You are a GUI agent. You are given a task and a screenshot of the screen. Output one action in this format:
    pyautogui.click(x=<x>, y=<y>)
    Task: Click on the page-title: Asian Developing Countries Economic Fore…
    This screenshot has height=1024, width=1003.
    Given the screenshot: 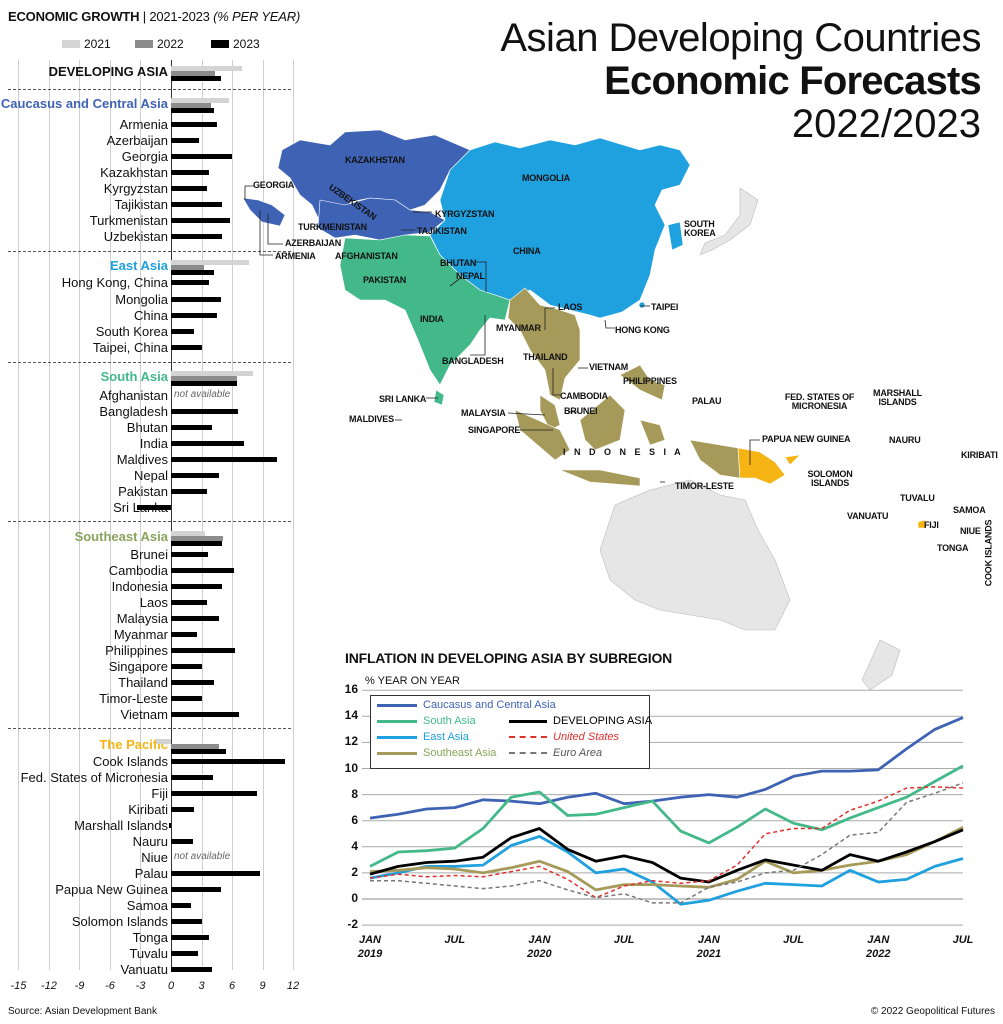 What is the action you would take?
    pyautogui.click(x=740, y=81)
    